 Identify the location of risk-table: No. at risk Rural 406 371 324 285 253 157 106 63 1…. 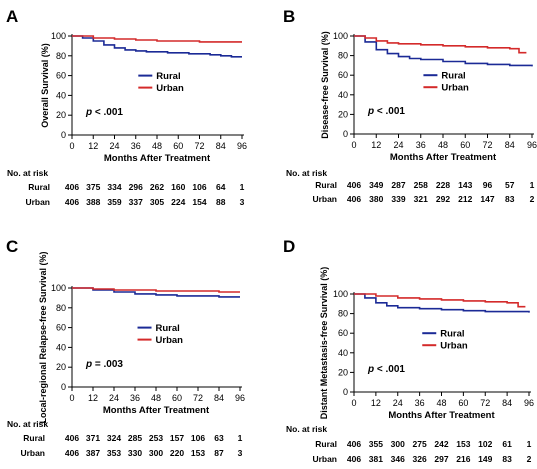
(125, 438).